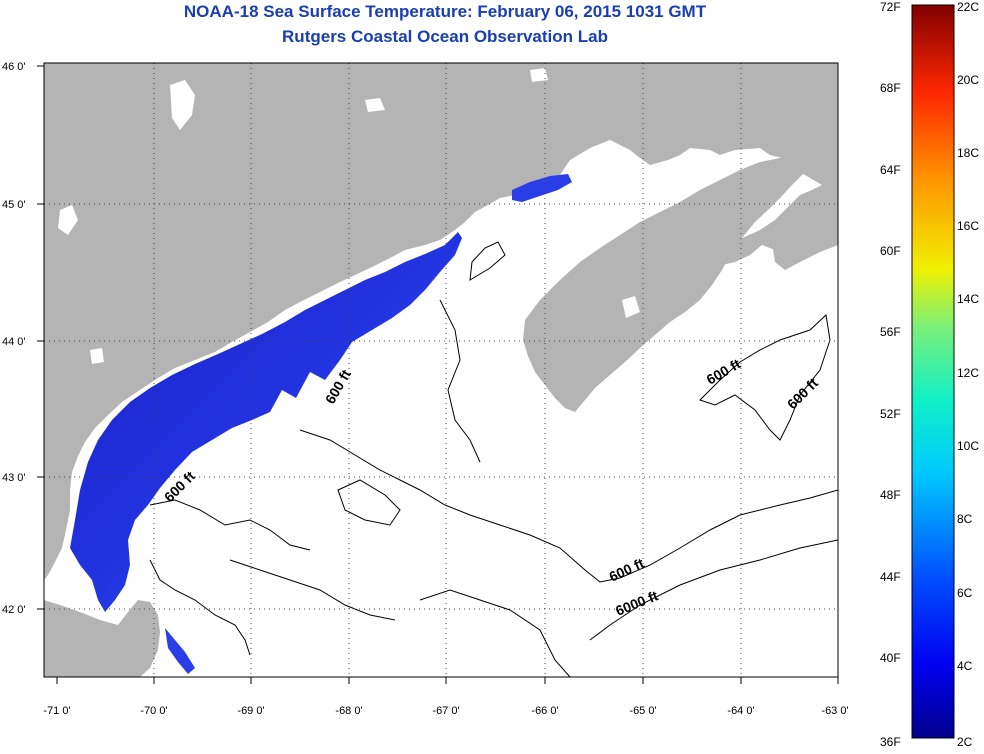  What do you see at coordinates (445, 36) in the screenshot?
I see `map-subtitle: Rutgers Coastal Ocean Observation Lab` at bounding box center [445, 36].